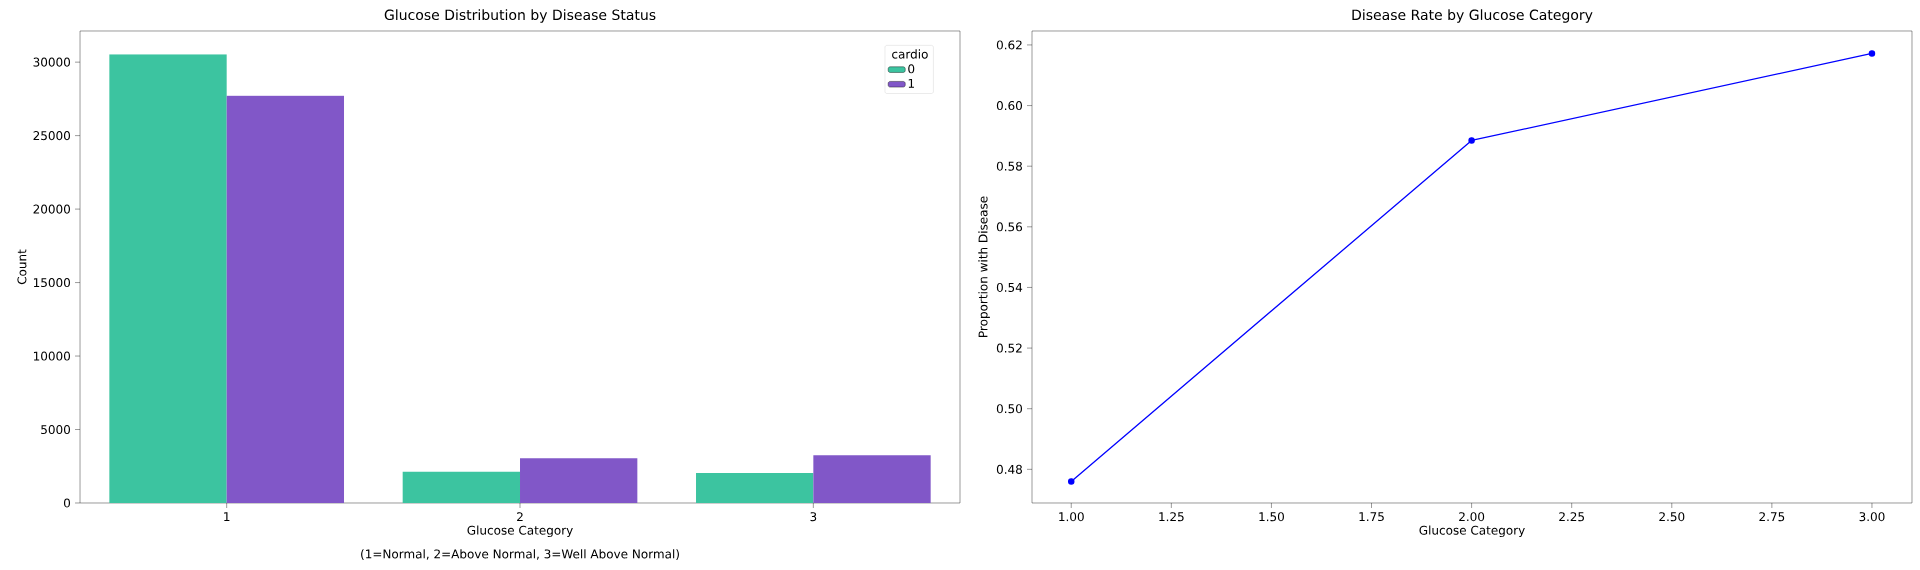 This screenshot has height=570, width=1920. I want to click on x-tick-label: 3, so click(813, 517).